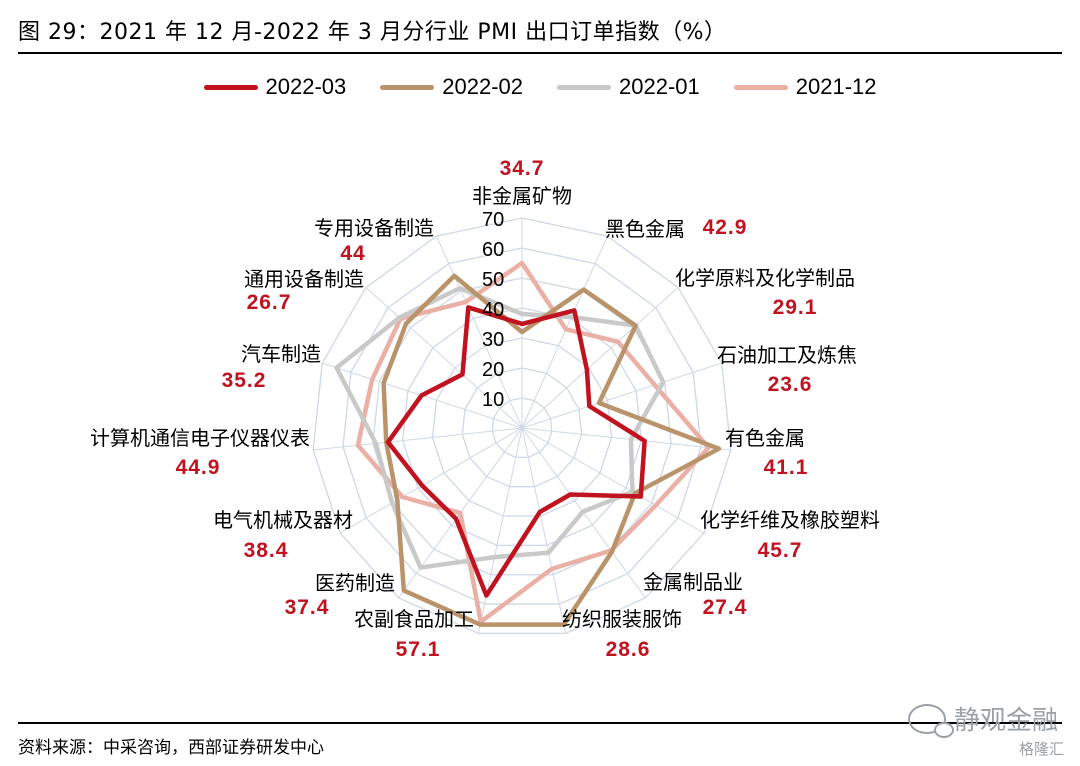  Describe the element at coordinates (628, 649) in the screenshot. I see `value-label: 28.6` at that location.